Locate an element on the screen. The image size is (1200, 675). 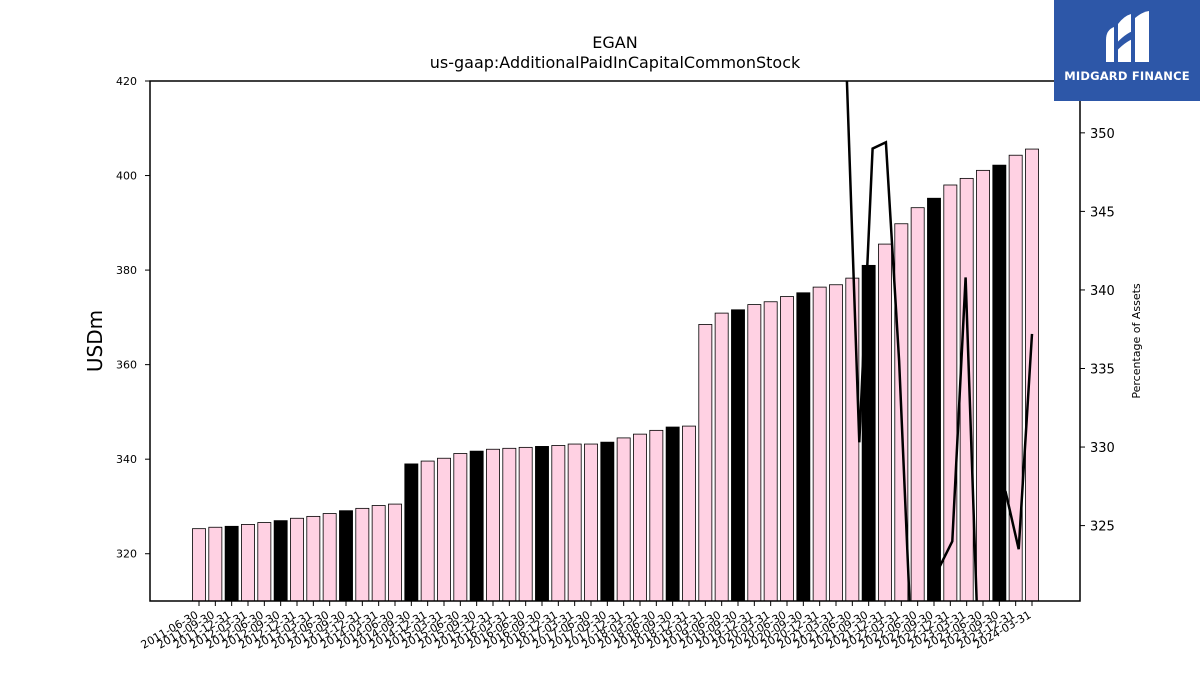
y-tick-label: 380 is located at coordinates (126, 270).